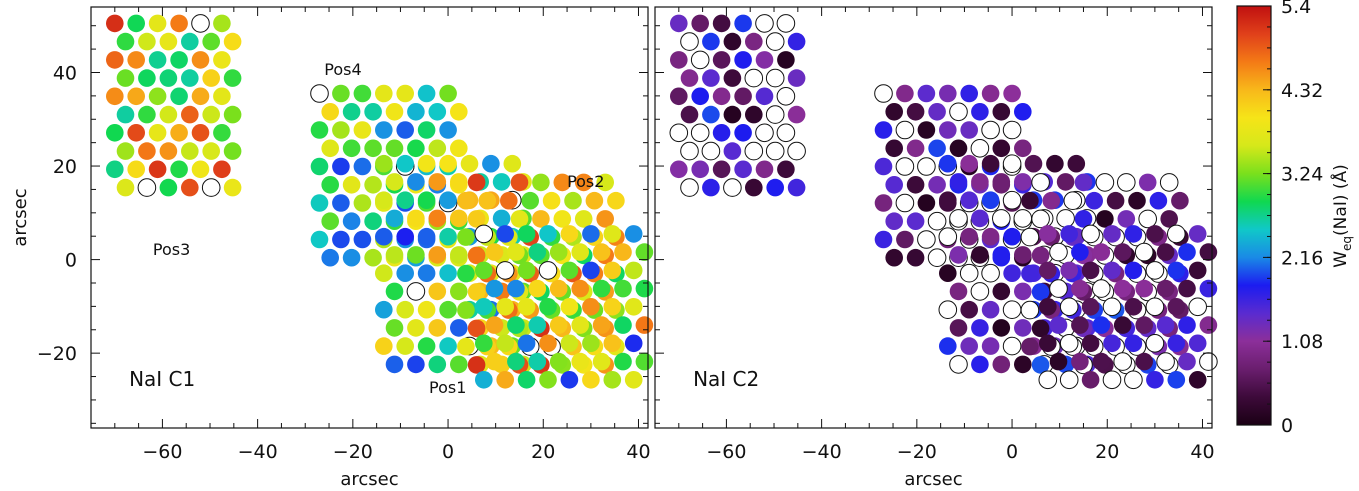  Describe the element at coordinates (258, 452) in the screenshot. I see `x-tick-label: −40` at that location.